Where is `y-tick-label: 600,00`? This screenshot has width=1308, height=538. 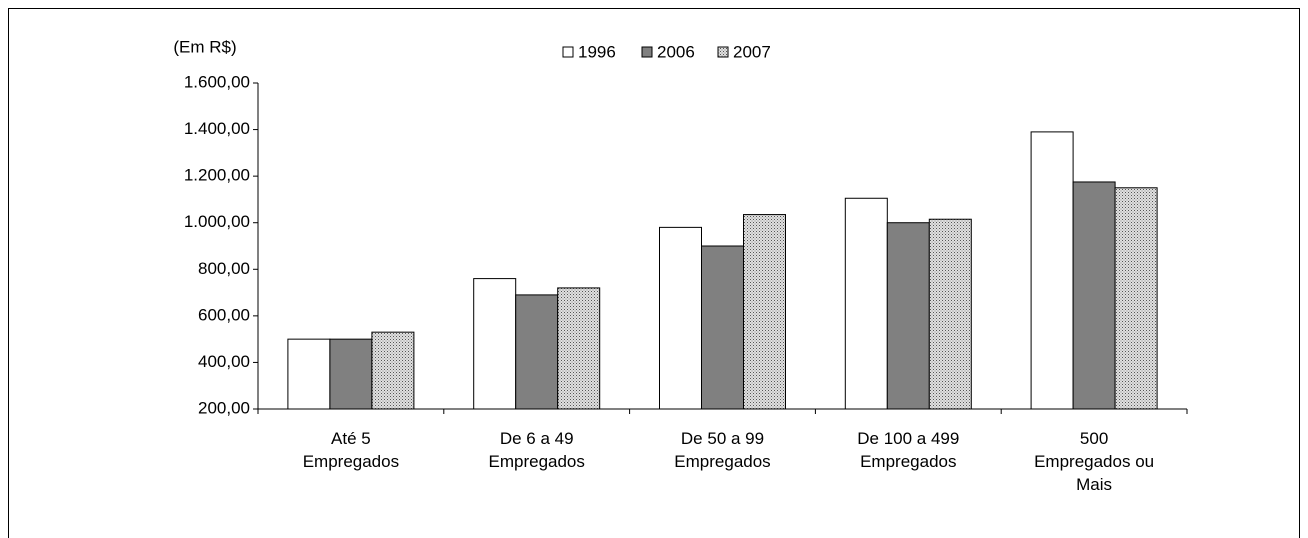 y-tick-label: 600,00 is located at coordinates (224, 314).